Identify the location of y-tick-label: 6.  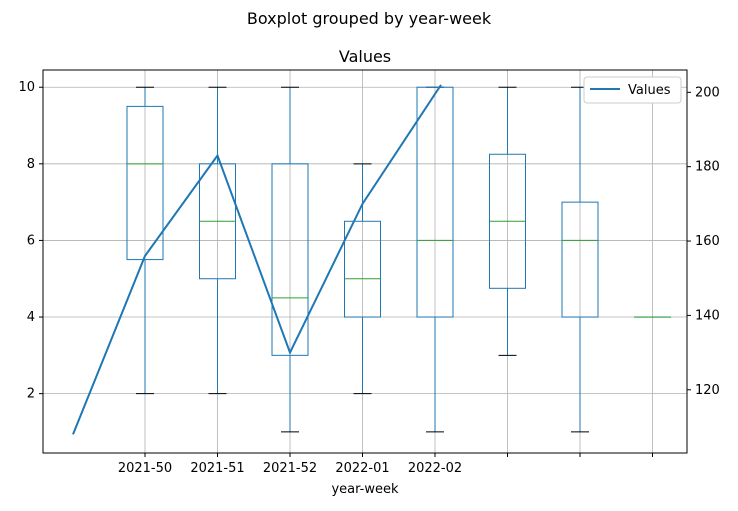
(31, 240).